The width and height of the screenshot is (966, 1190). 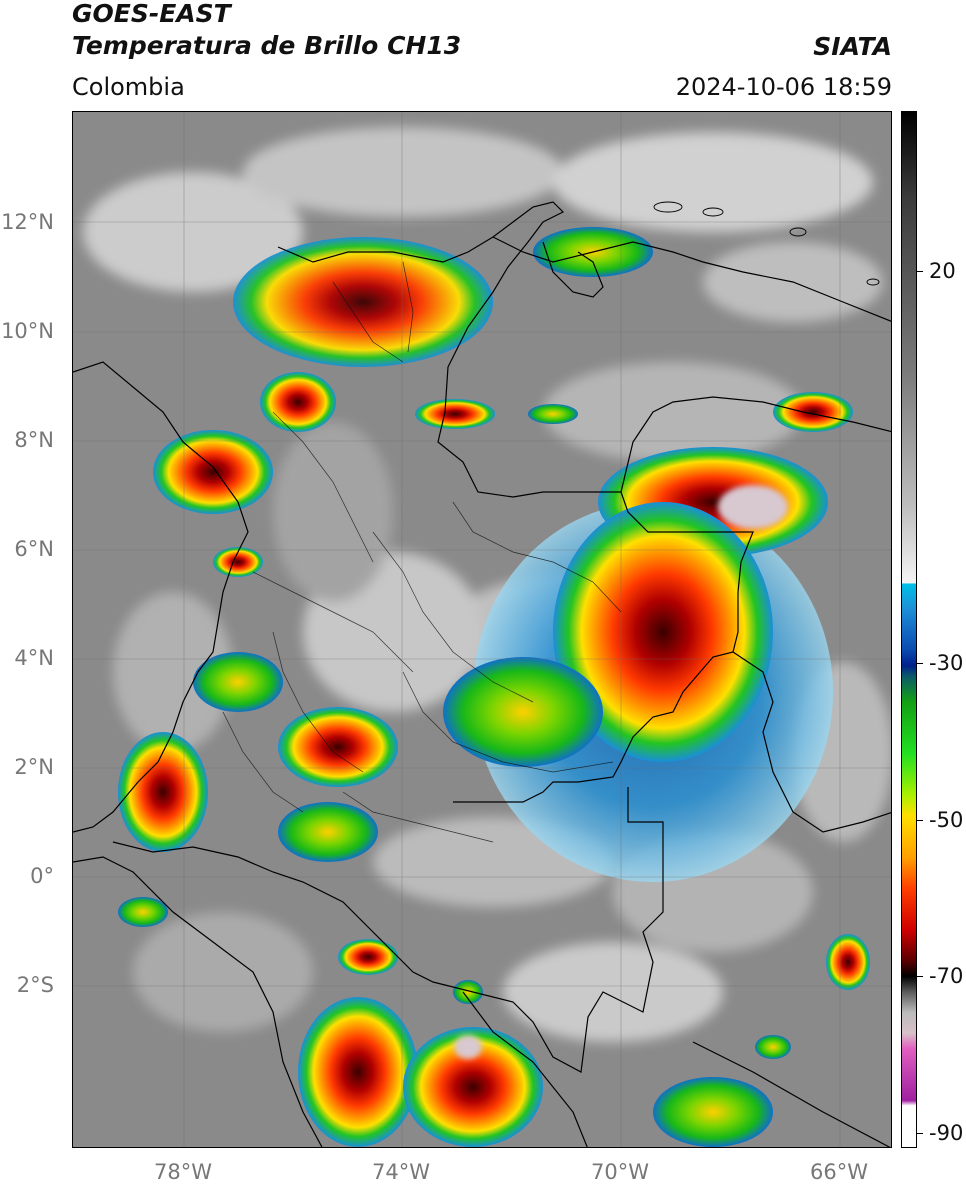 What do you see at coordinates (909, 629) in the screenshot?
I see `colorbar` at bounding box center [909, 629].